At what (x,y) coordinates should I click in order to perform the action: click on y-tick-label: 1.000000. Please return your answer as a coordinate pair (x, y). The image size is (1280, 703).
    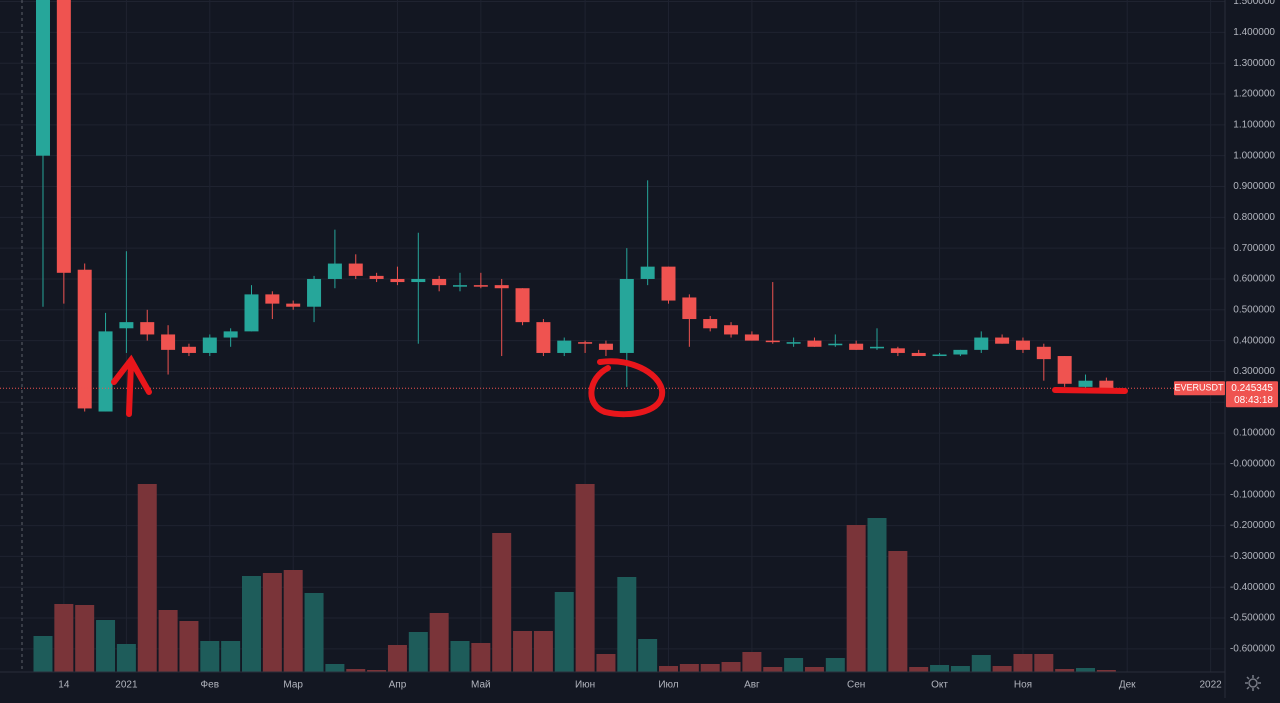
    Looking at the image, I should click on (1254, 155).